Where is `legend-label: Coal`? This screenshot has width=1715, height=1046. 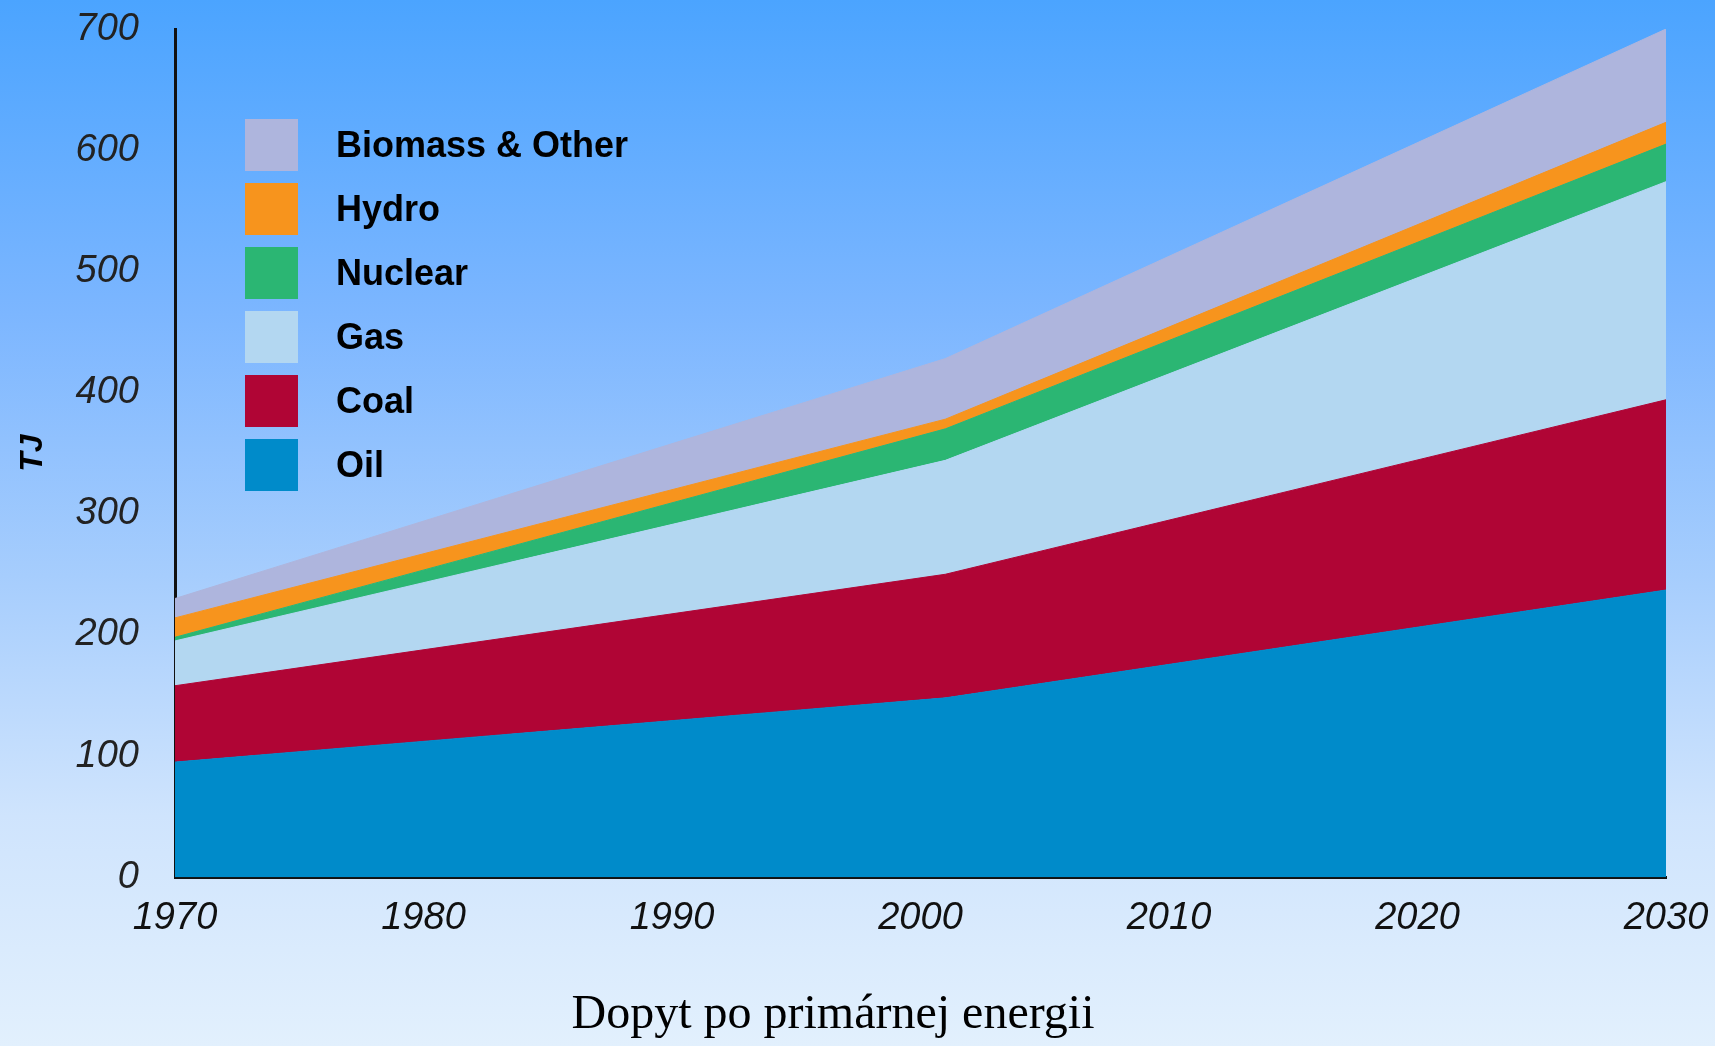 legend-label: Coal is located at coordinates (375, 400).